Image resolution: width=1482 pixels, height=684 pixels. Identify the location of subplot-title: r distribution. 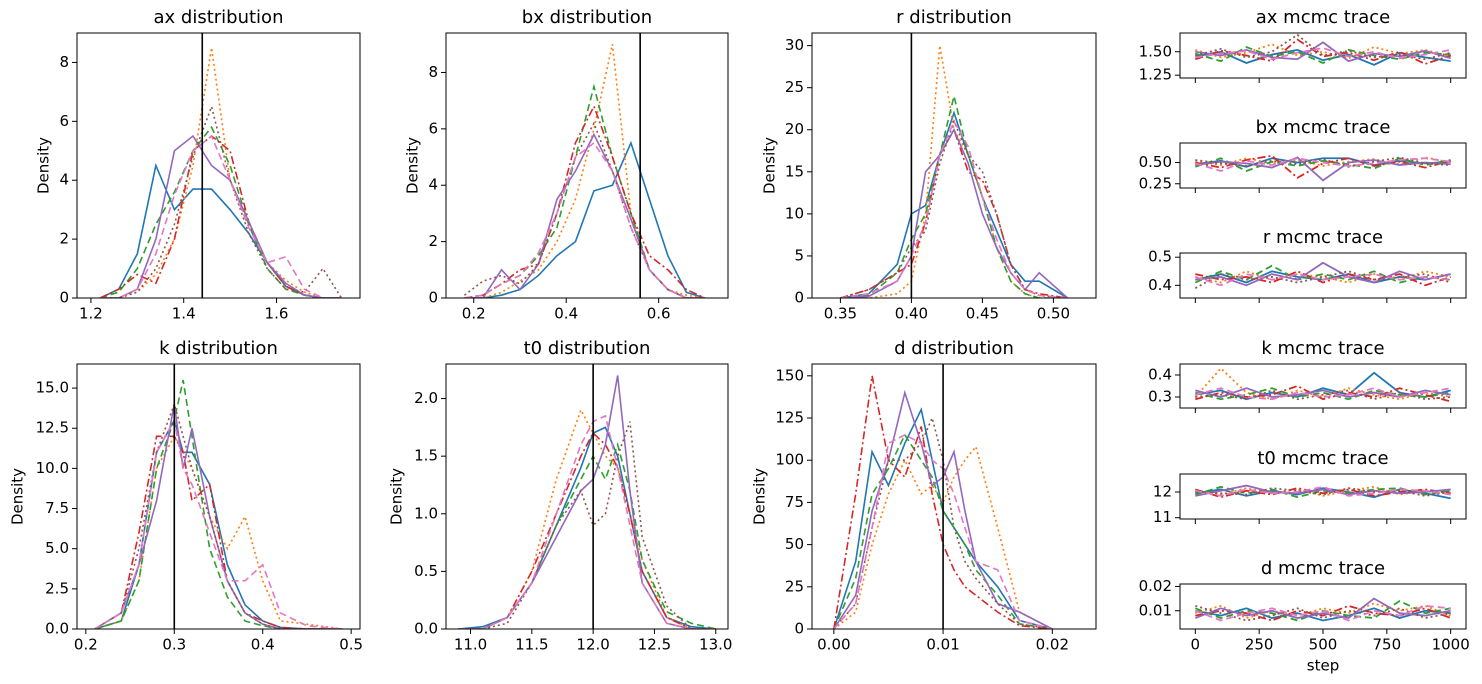
(954, 17).